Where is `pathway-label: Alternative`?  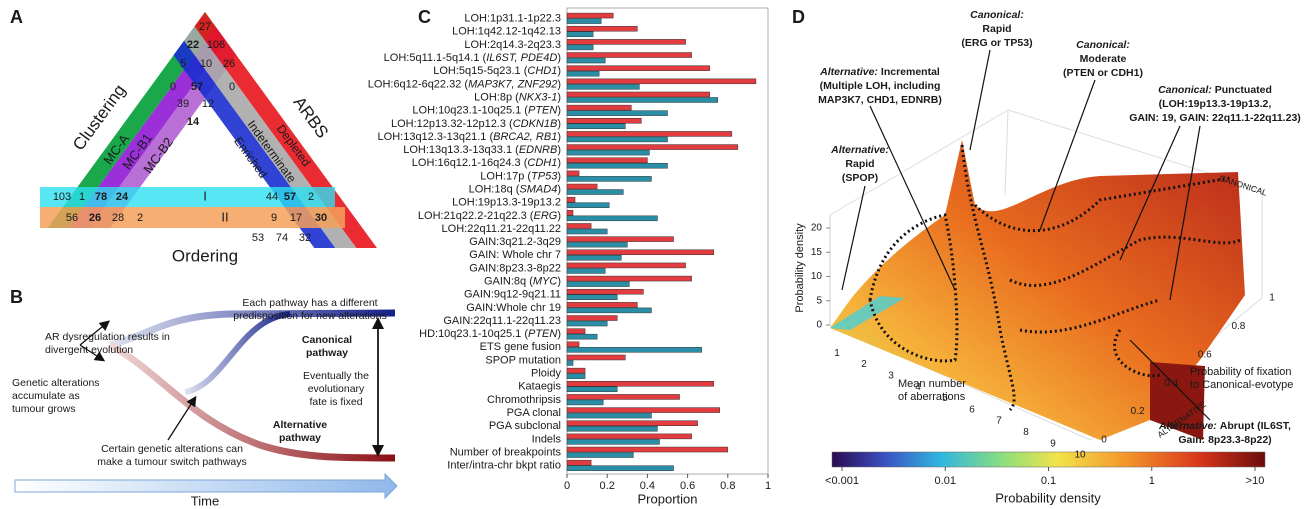
pathway-label: Alternative is located at coordinates (300, 425).